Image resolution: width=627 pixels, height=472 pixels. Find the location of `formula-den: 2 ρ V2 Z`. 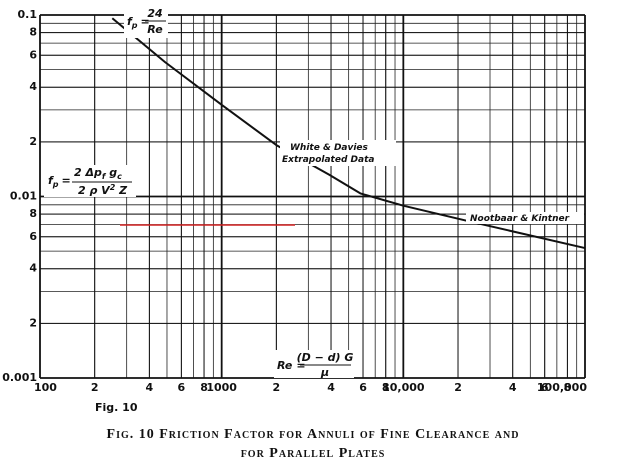

formula-den: 2 ρ V2 Z is located at coordinates (103, 190).